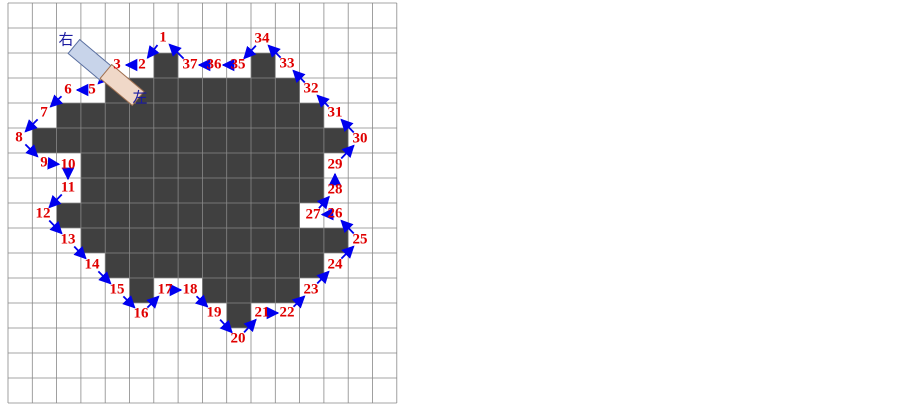 Image resolution: width=903 pixels, height=410 pixels. What do you see at coordinates (335, 112) in the screenshot?
I see `node-label: 31` at bounding box center [335, 112].